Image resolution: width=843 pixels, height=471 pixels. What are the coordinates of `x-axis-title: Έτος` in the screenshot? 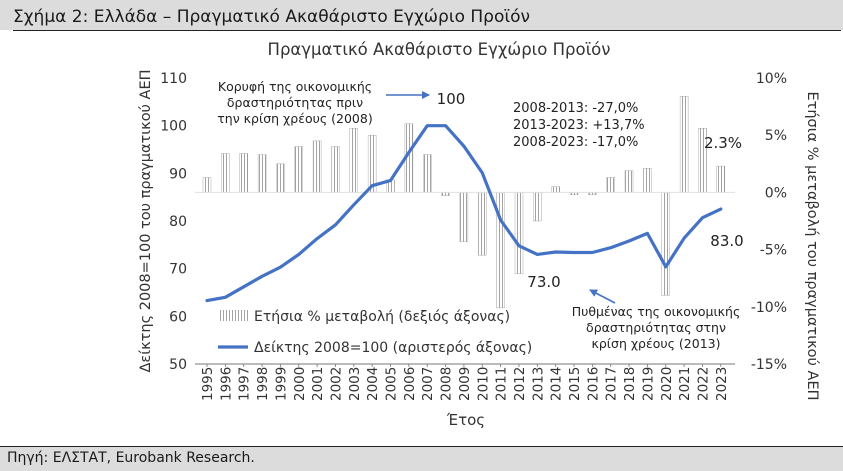 It's located at (465, 420).